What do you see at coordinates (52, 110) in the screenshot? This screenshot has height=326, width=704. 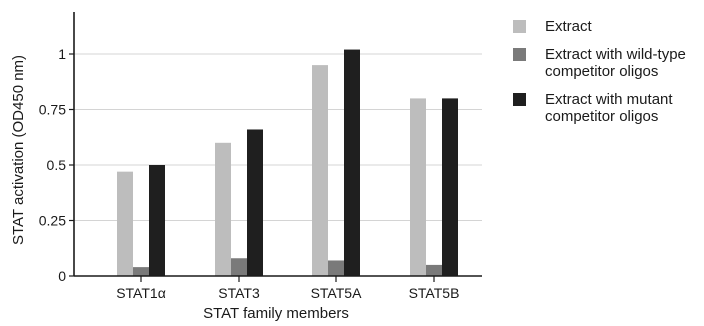 I see `y-tick-label: 0.75` at bounding box center [52, 110].